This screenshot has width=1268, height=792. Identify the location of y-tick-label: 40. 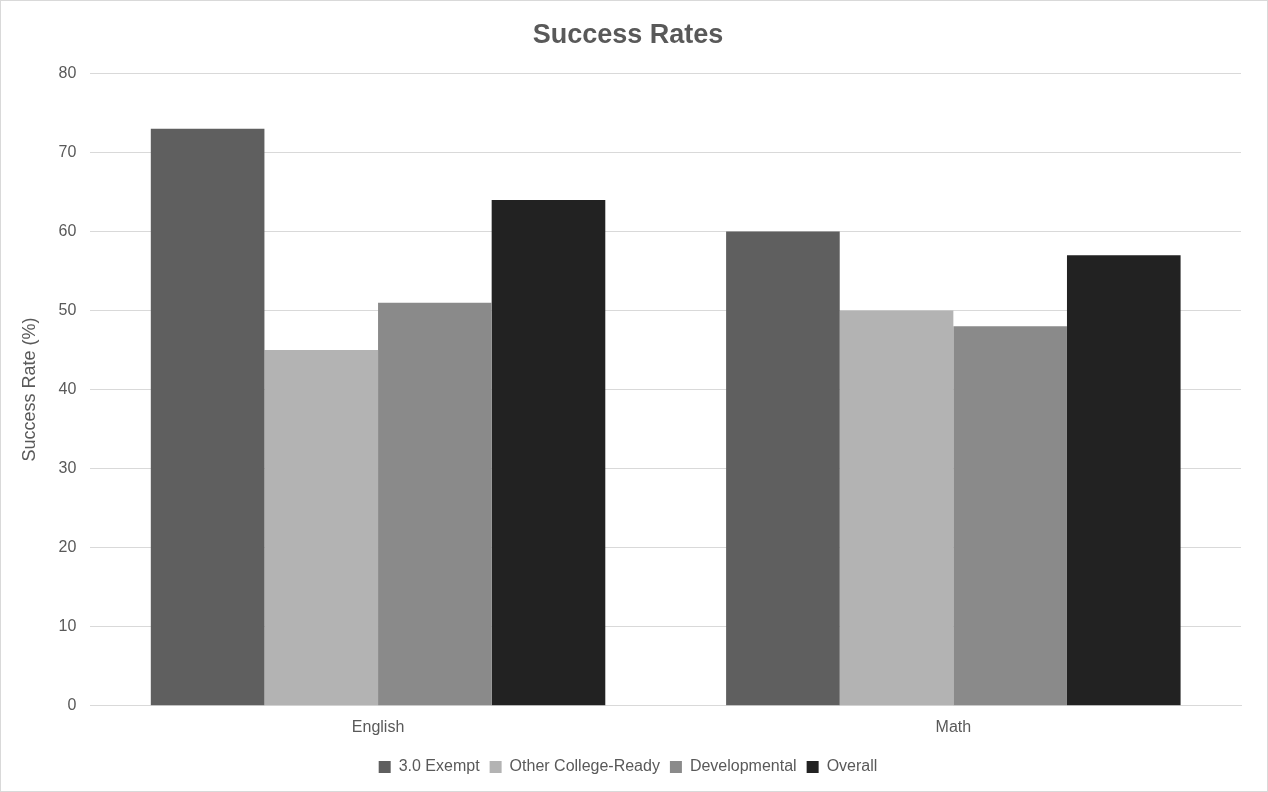
(67, 389).